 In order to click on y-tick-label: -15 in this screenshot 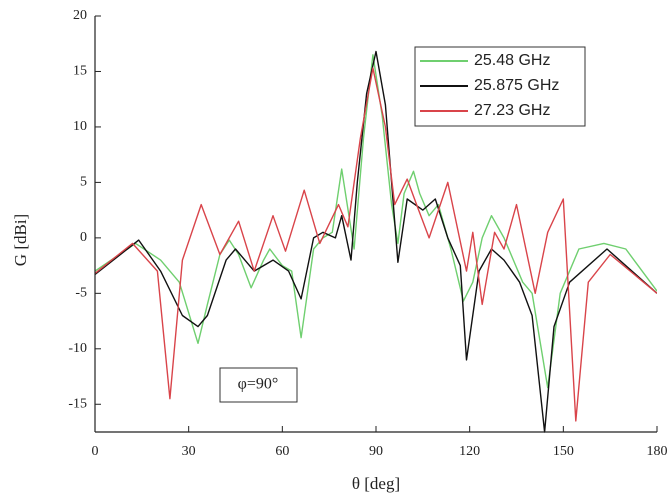, I will do `click(77, 403)`.